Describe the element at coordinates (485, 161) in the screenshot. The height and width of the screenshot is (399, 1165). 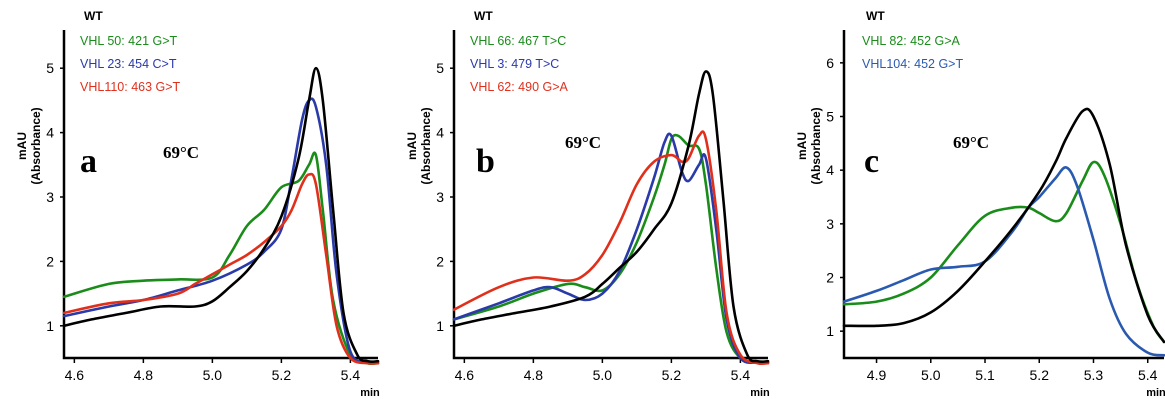
I see `panel-letter: b` at that location.